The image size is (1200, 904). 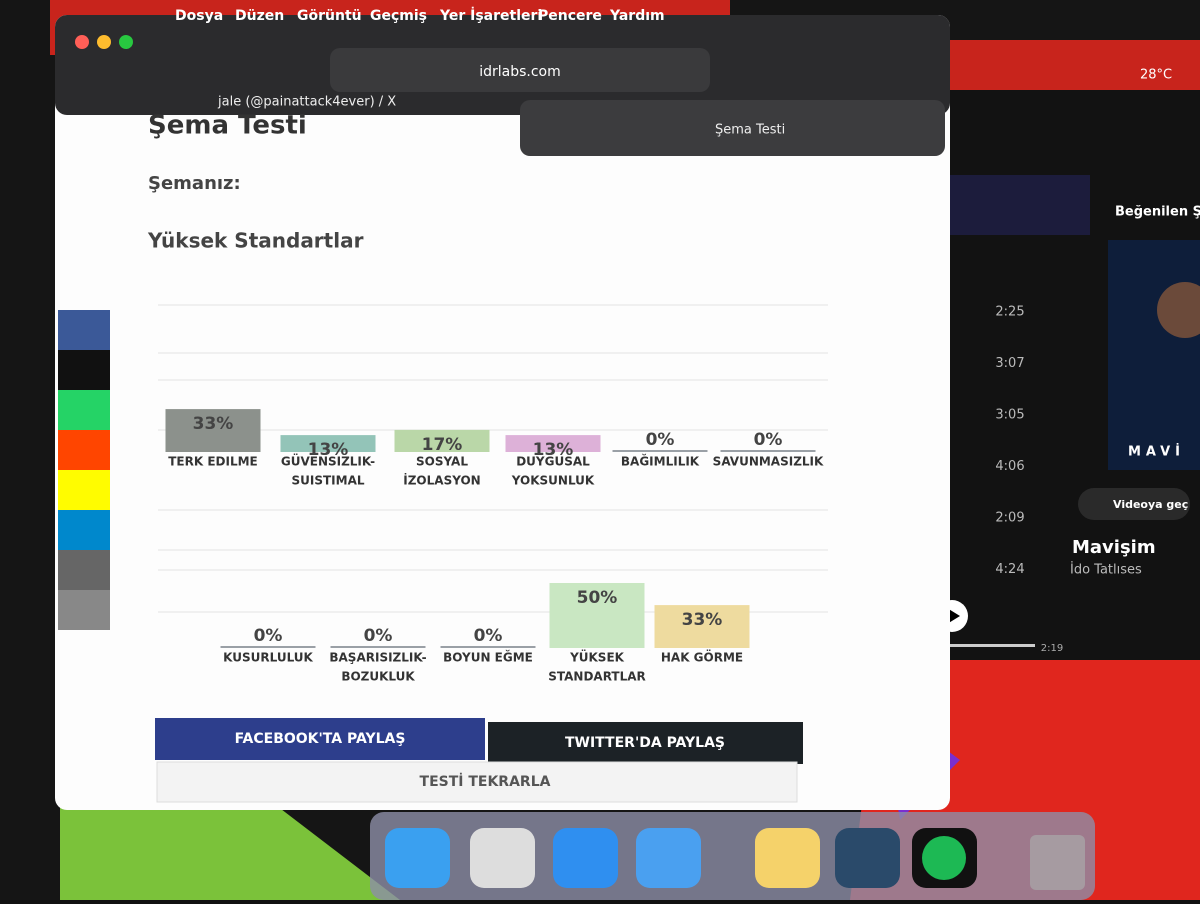 I want to click on share-facebook, so click(x=84, y=330).